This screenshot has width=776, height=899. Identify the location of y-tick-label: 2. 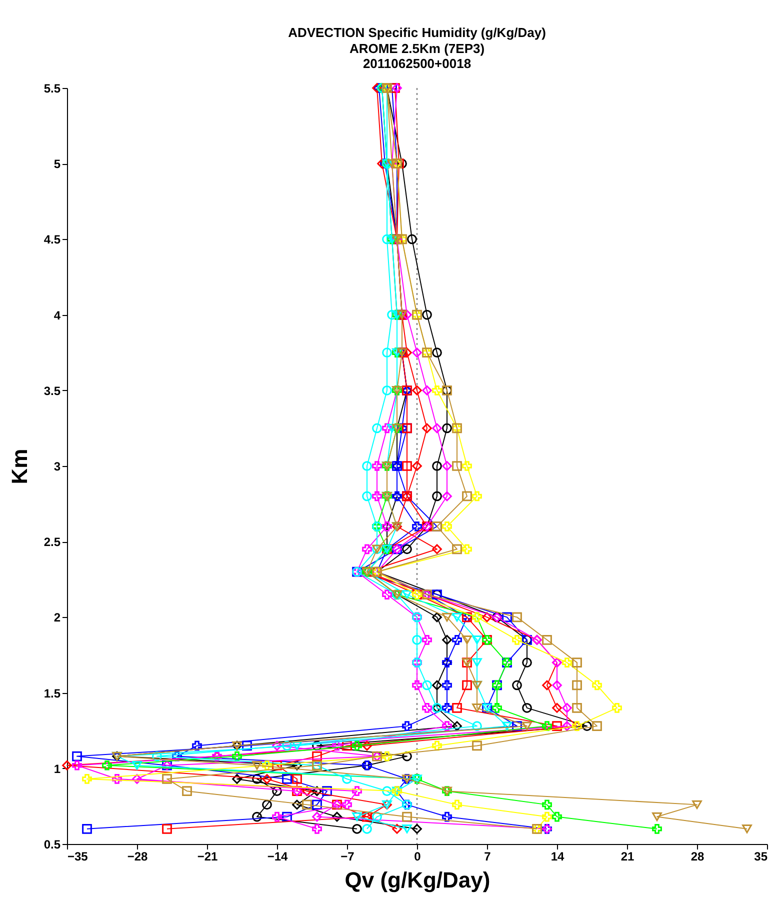
(57, 617).